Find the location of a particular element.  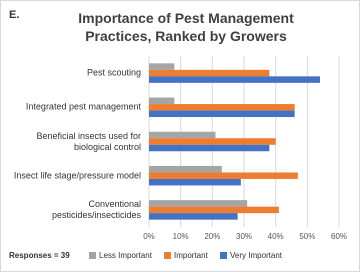

x-tick-label: 60% is located at coordinates (339, 236).